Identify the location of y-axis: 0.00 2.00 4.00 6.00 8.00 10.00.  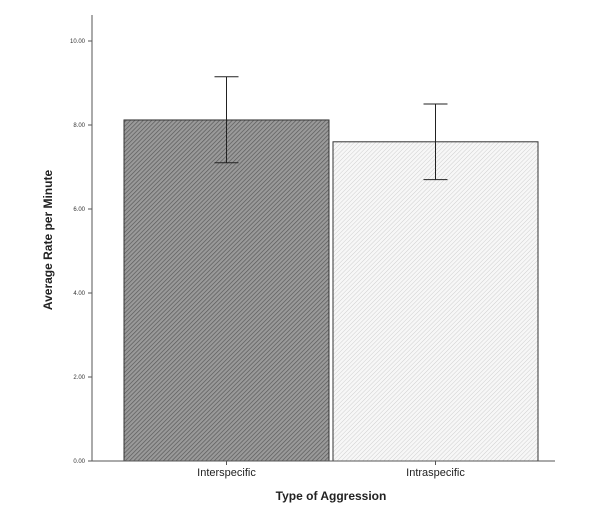
(81, 240).